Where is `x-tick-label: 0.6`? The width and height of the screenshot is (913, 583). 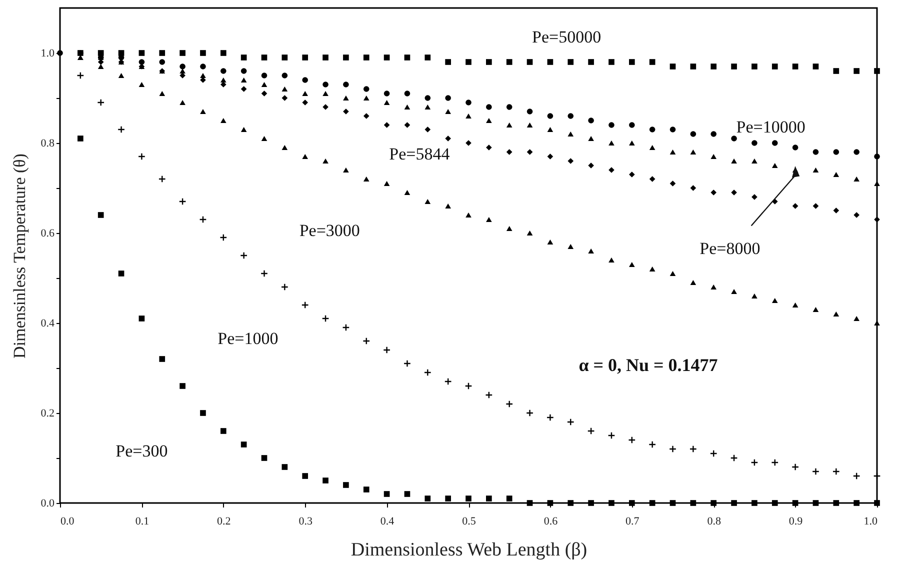
x-tick-label: 0.6 is located at coordinates (551, 522).